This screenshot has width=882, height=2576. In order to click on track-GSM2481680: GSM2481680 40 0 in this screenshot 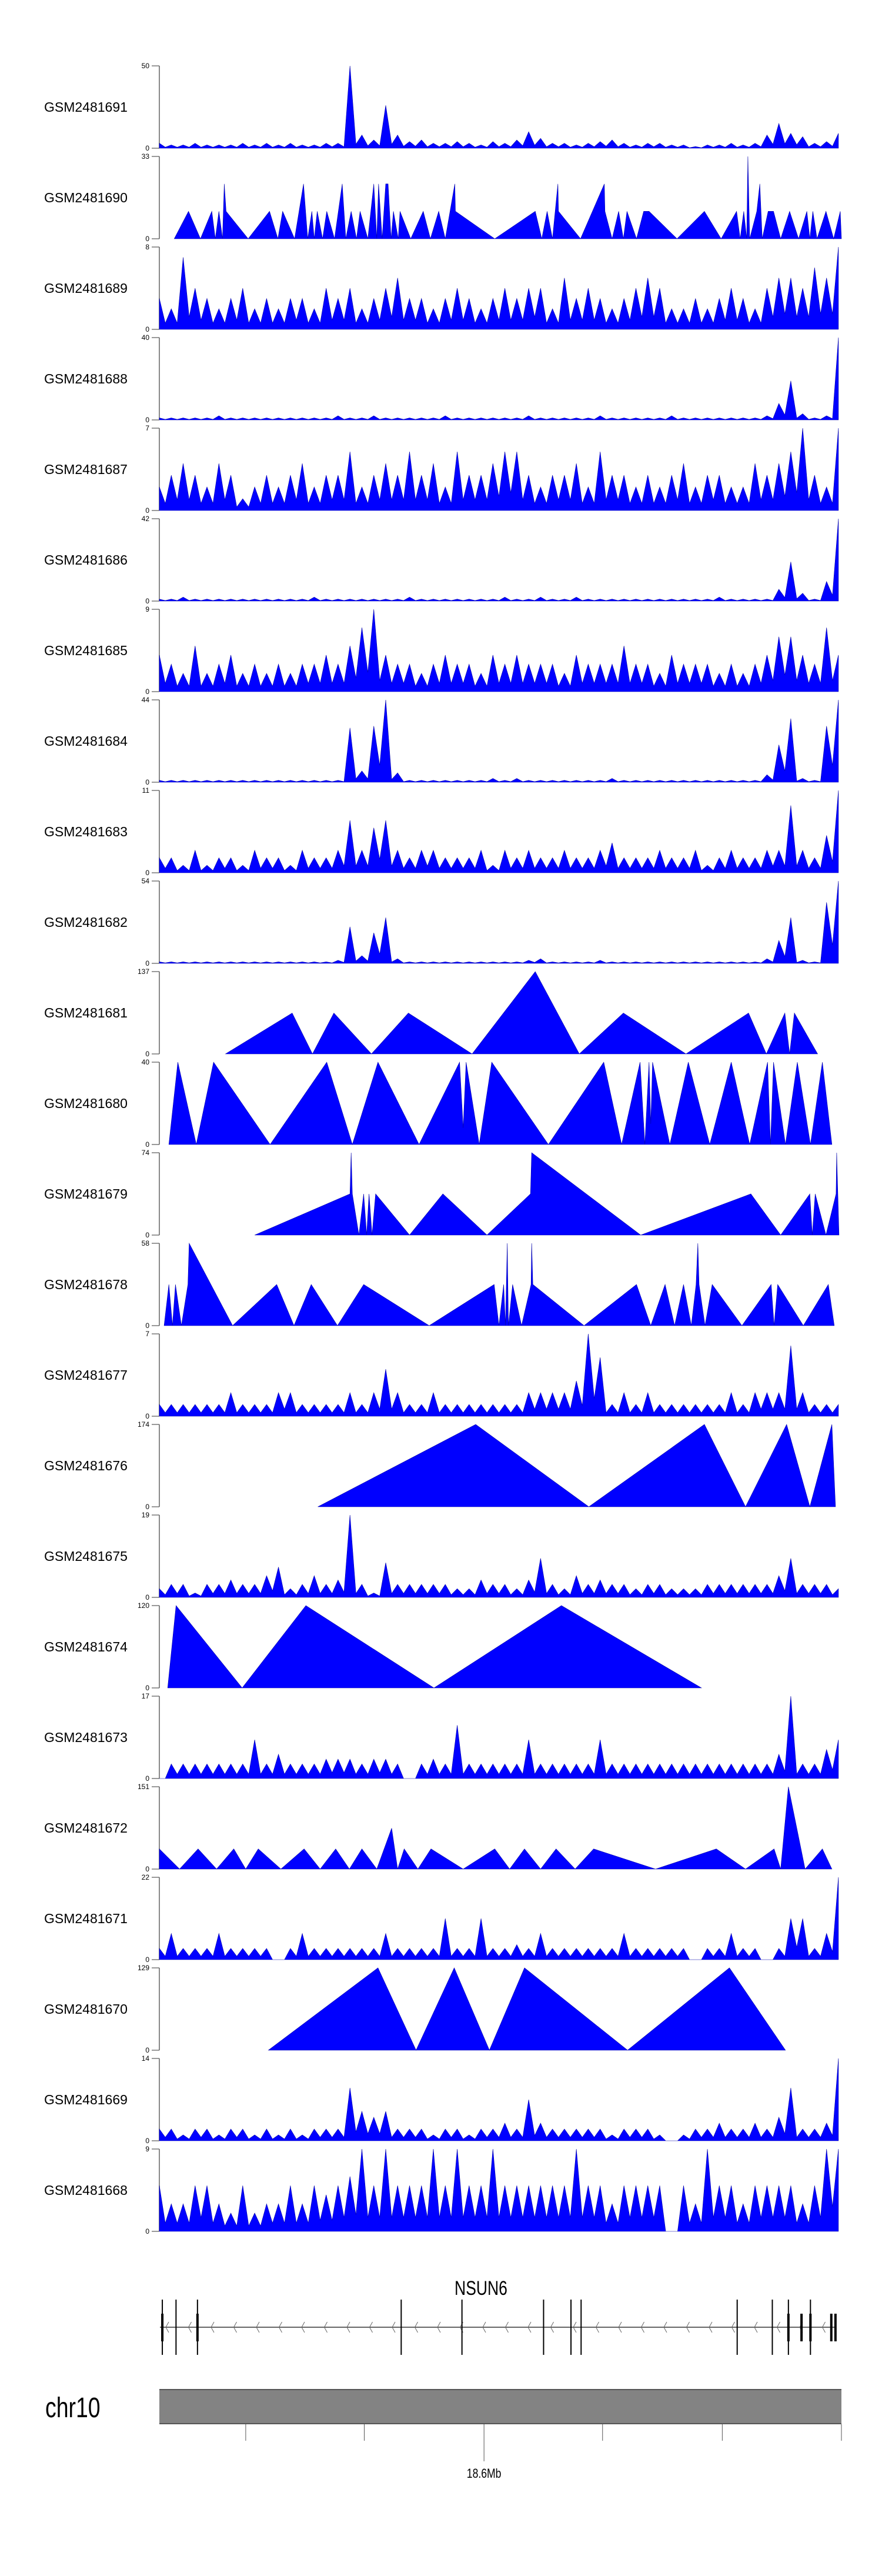, I will do `click(438, 1103)`.